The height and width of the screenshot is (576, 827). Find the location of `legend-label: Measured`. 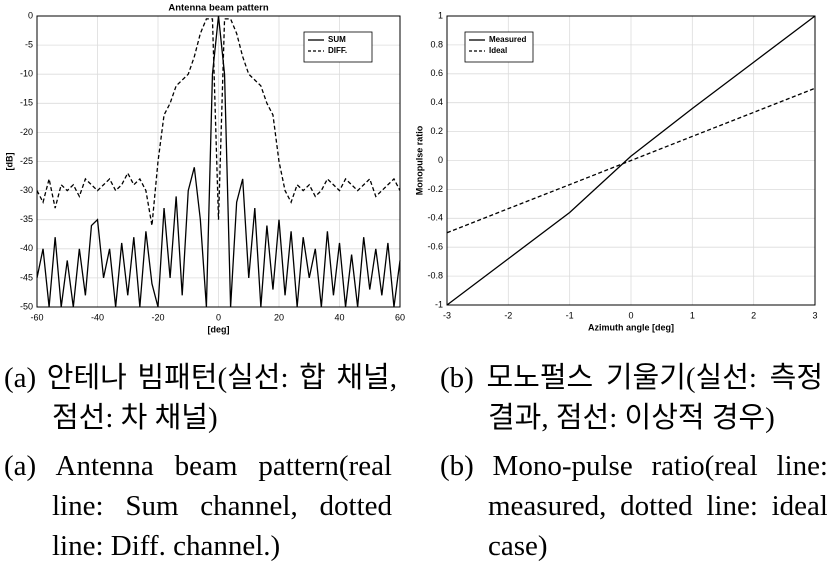

legend-label: Measured is located at coordinates (507, 39).